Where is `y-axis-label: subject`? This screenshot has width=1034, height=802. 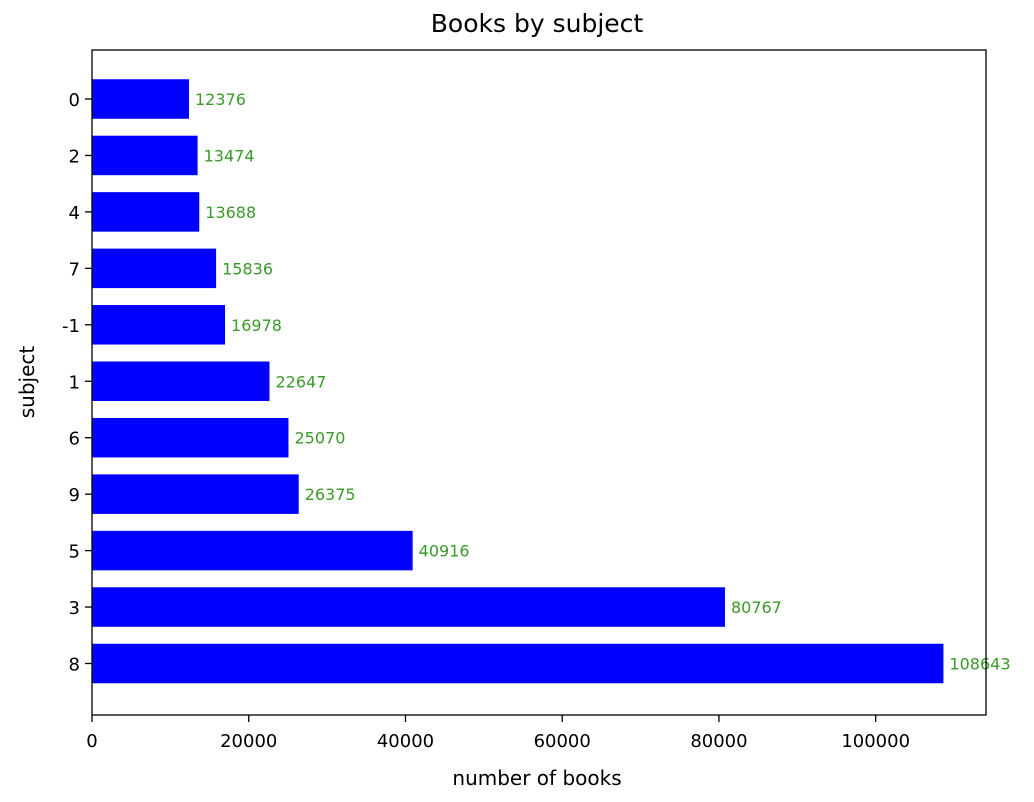
y-axis-label: subject is located at coordinates (27, 382).